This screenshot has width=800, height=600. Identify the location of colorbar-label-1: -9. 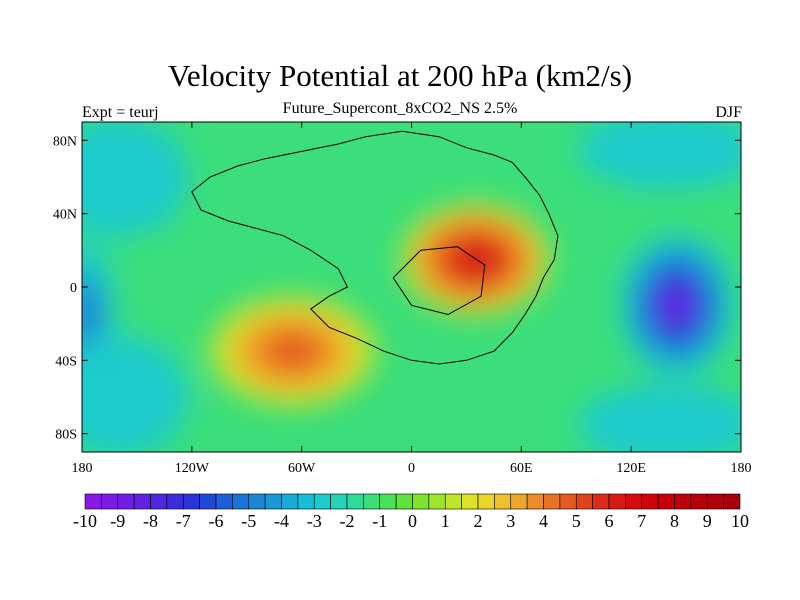
(117, 521).